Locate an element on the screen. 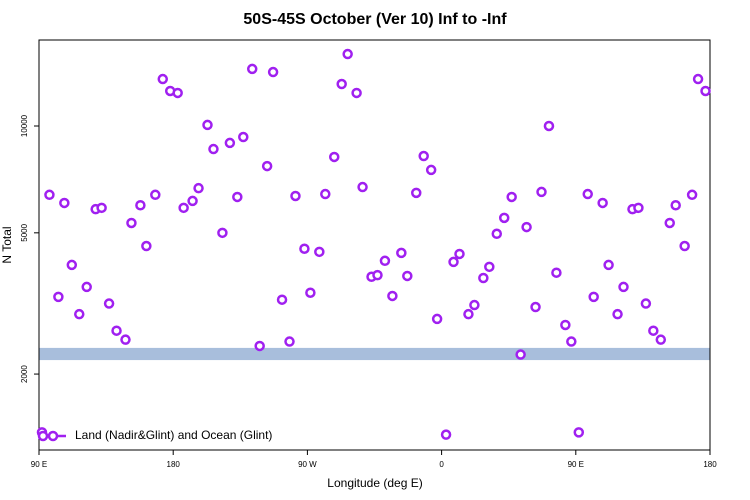 Image resolution: width=750 pixels, height=500 pixels. y-tick-label: 10000 is located at coordinates (24, 125).